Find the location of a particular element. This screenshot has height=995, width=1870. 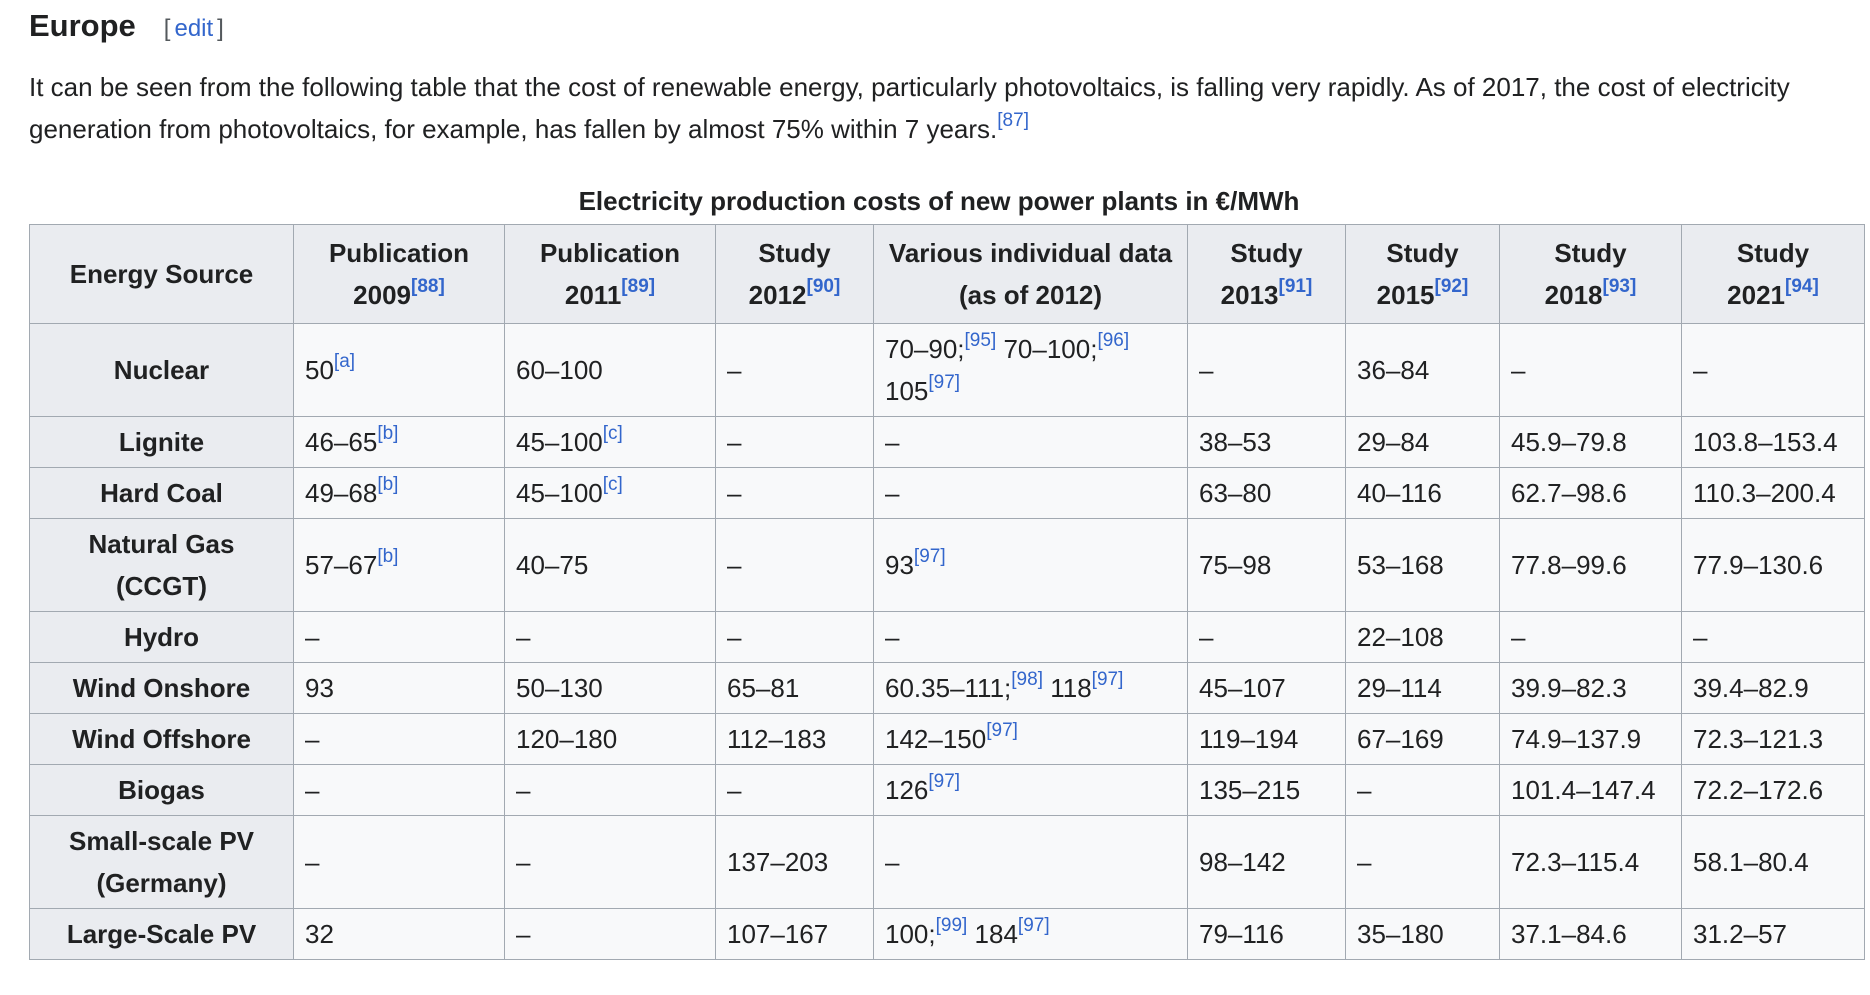

citation-link: [95] is located at coordinates (980, 341).